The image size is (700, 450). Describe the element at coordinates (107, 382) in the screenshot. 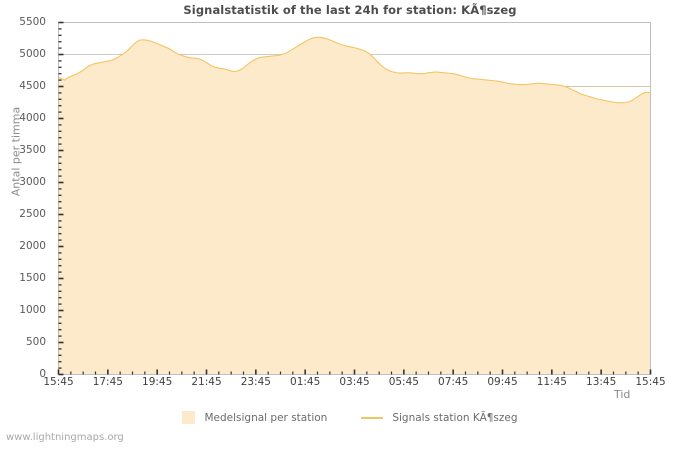

I see `x-tick-label: 17:45` at that location.